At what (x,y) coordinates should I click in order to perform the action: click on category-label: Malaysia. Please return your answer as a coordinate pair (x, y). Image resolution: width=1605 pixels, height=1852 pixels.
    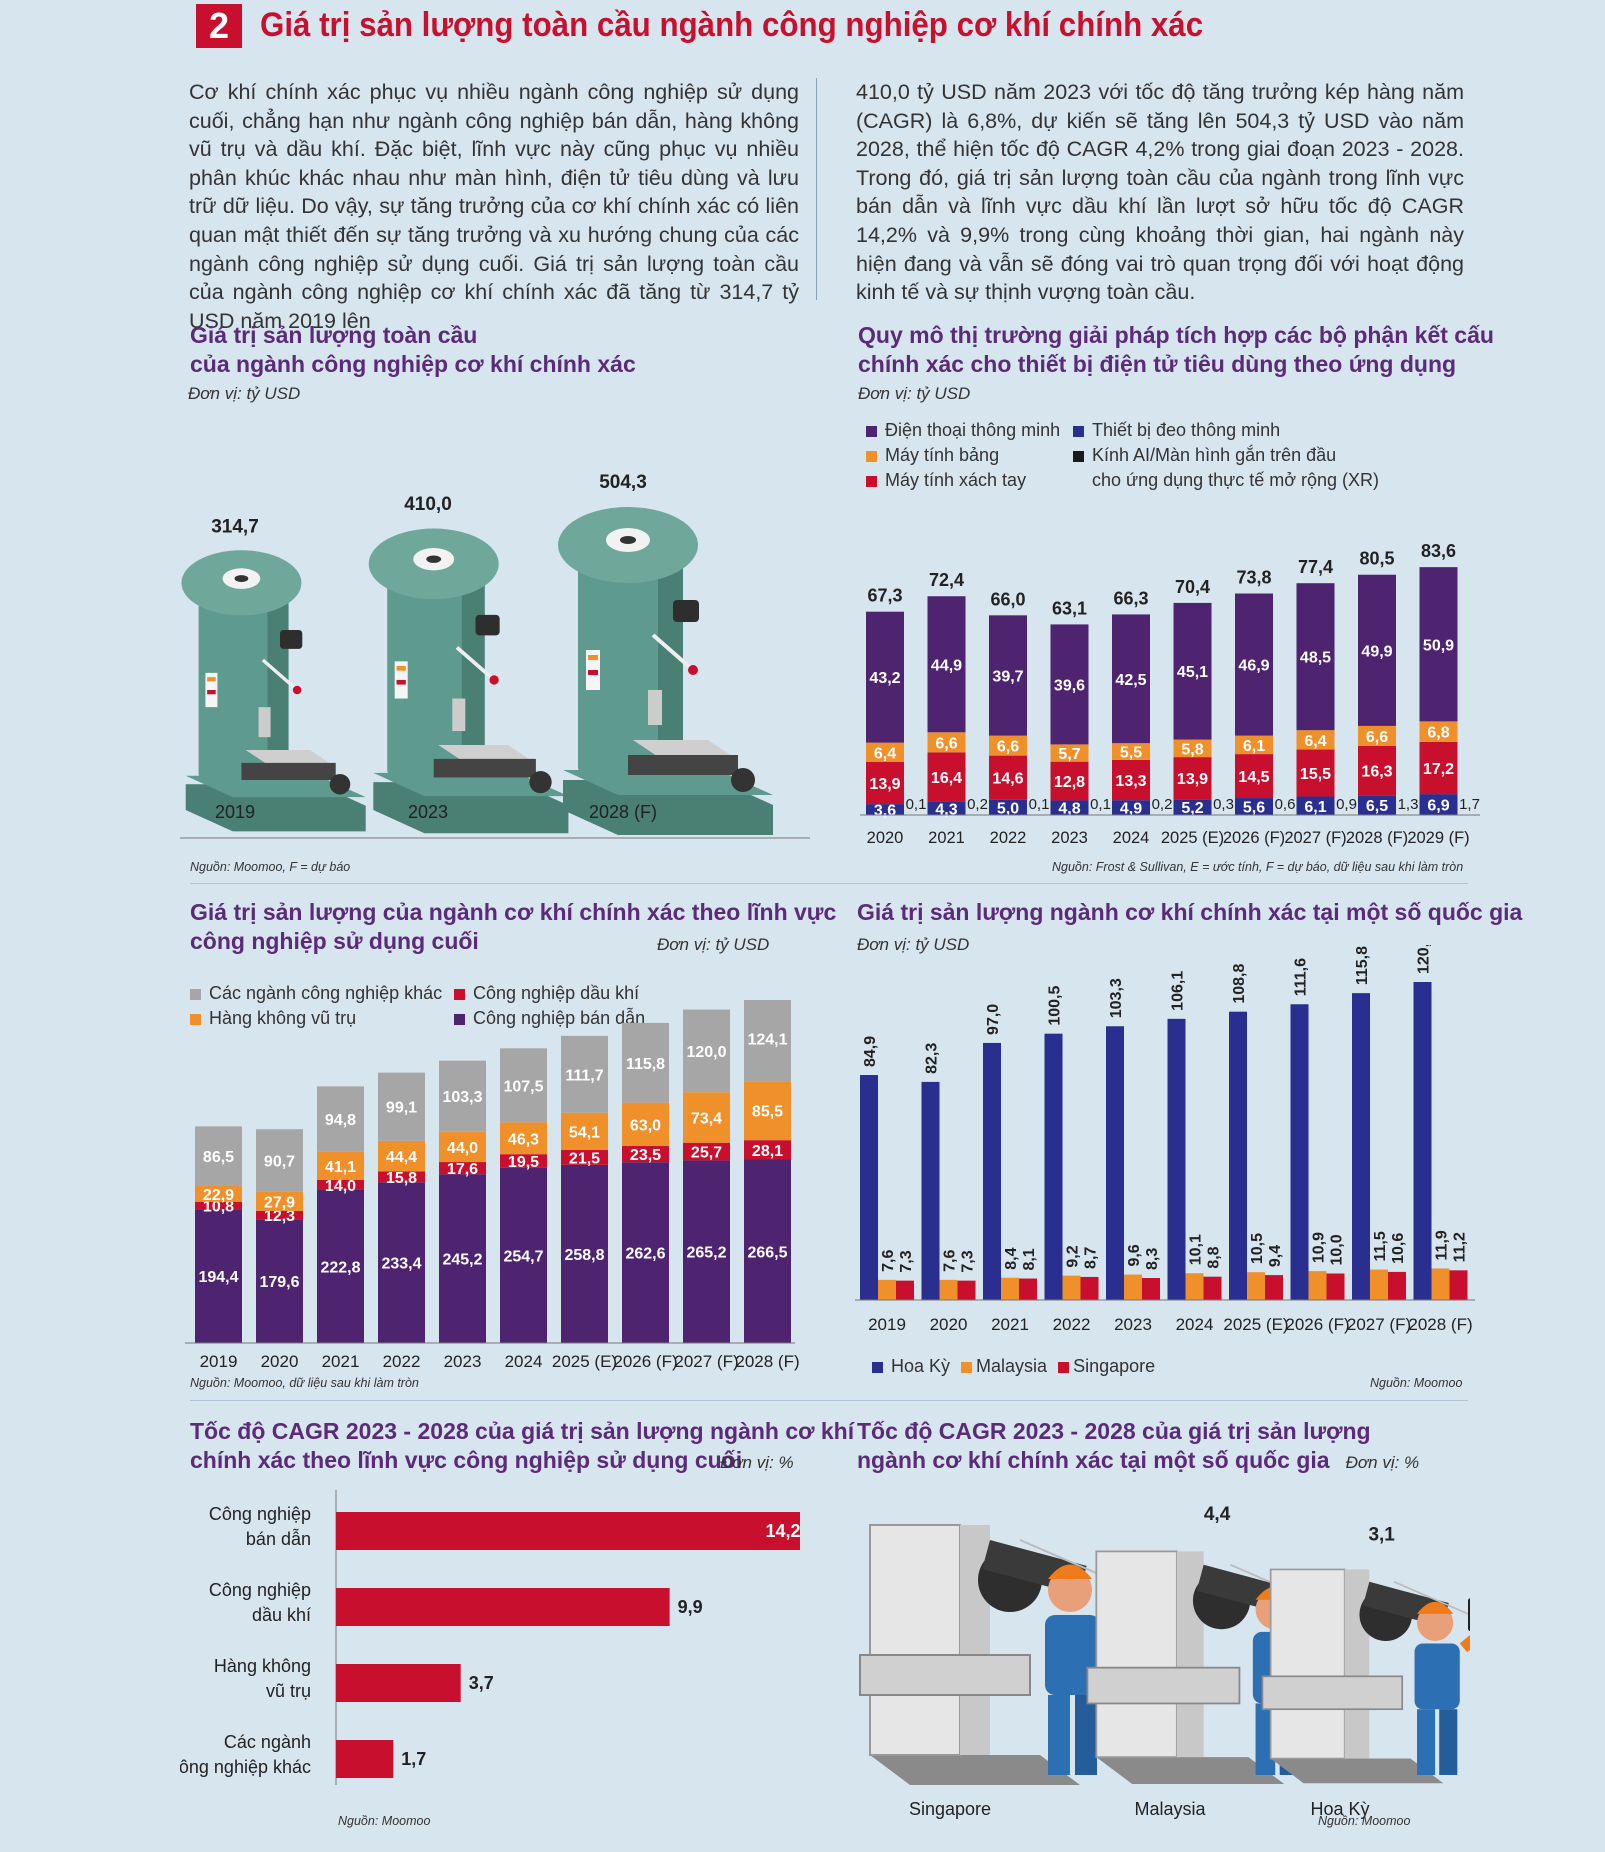
    Looking at the image, I should click on (1170, 1809).